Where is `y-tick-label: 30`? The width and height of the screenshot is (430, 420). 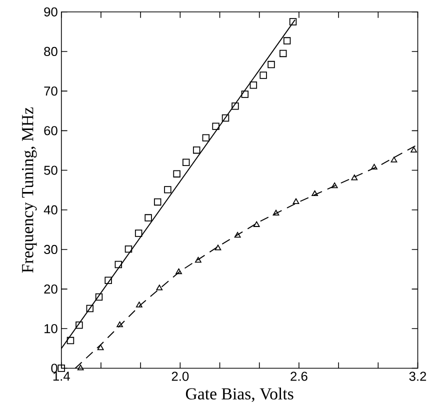
y-tick-label: 30 is located at coordinates (51, 249).